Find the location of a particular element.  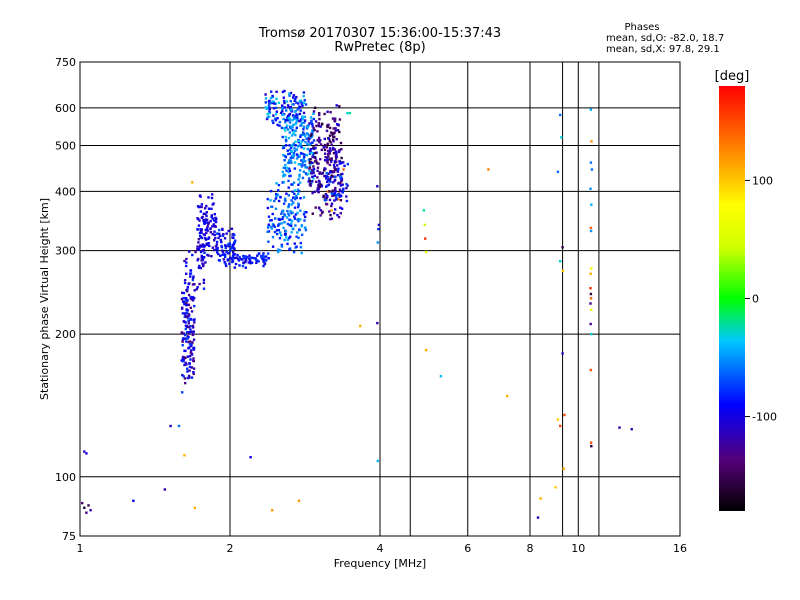

phases-title: Phases is located at coordinates (642, 27).